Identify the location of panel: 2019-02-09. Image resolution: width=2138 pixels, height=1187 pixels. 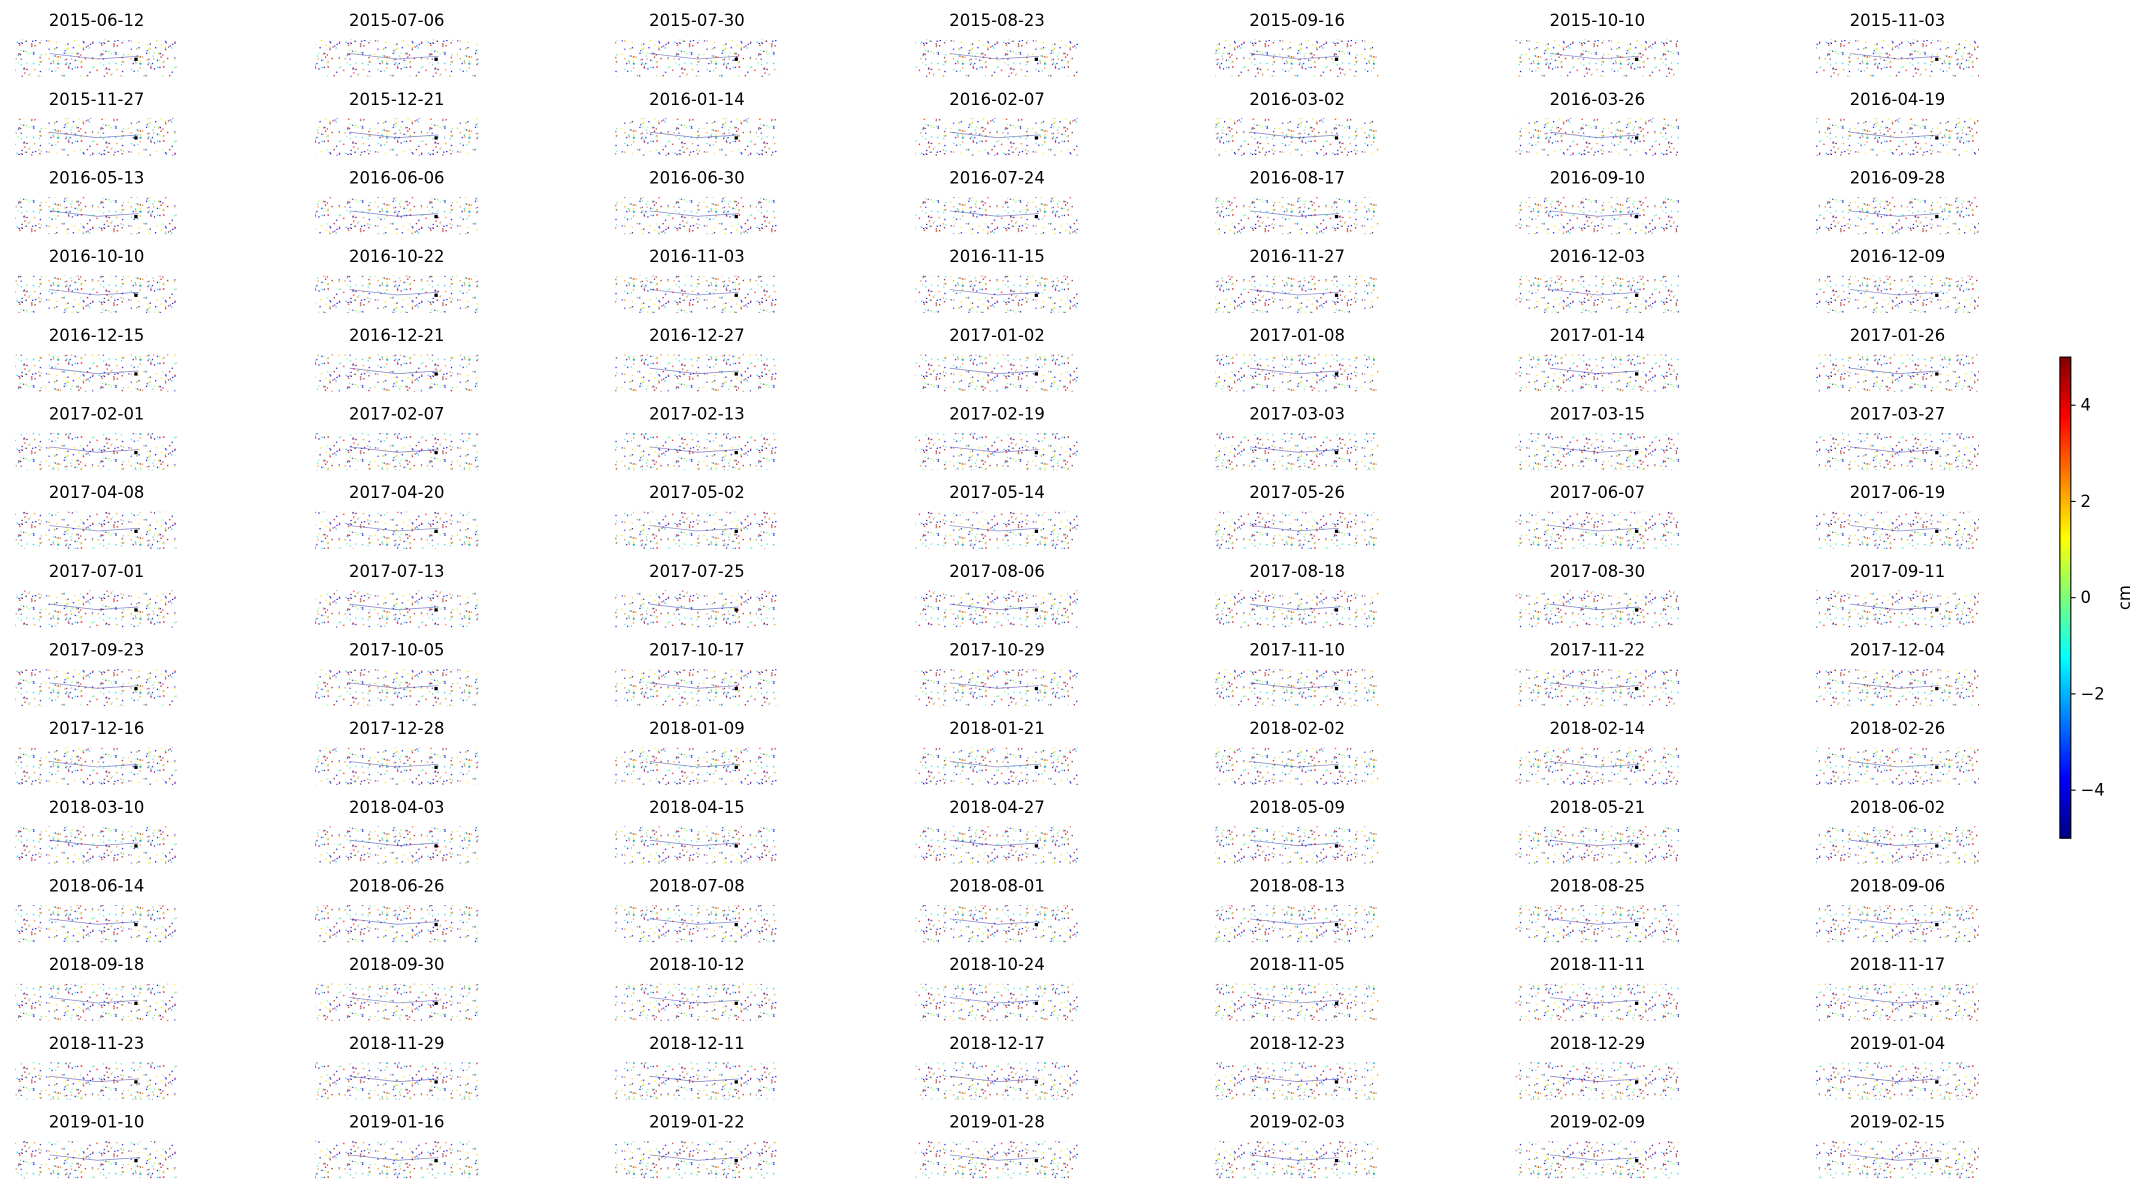
(1597, 1145).